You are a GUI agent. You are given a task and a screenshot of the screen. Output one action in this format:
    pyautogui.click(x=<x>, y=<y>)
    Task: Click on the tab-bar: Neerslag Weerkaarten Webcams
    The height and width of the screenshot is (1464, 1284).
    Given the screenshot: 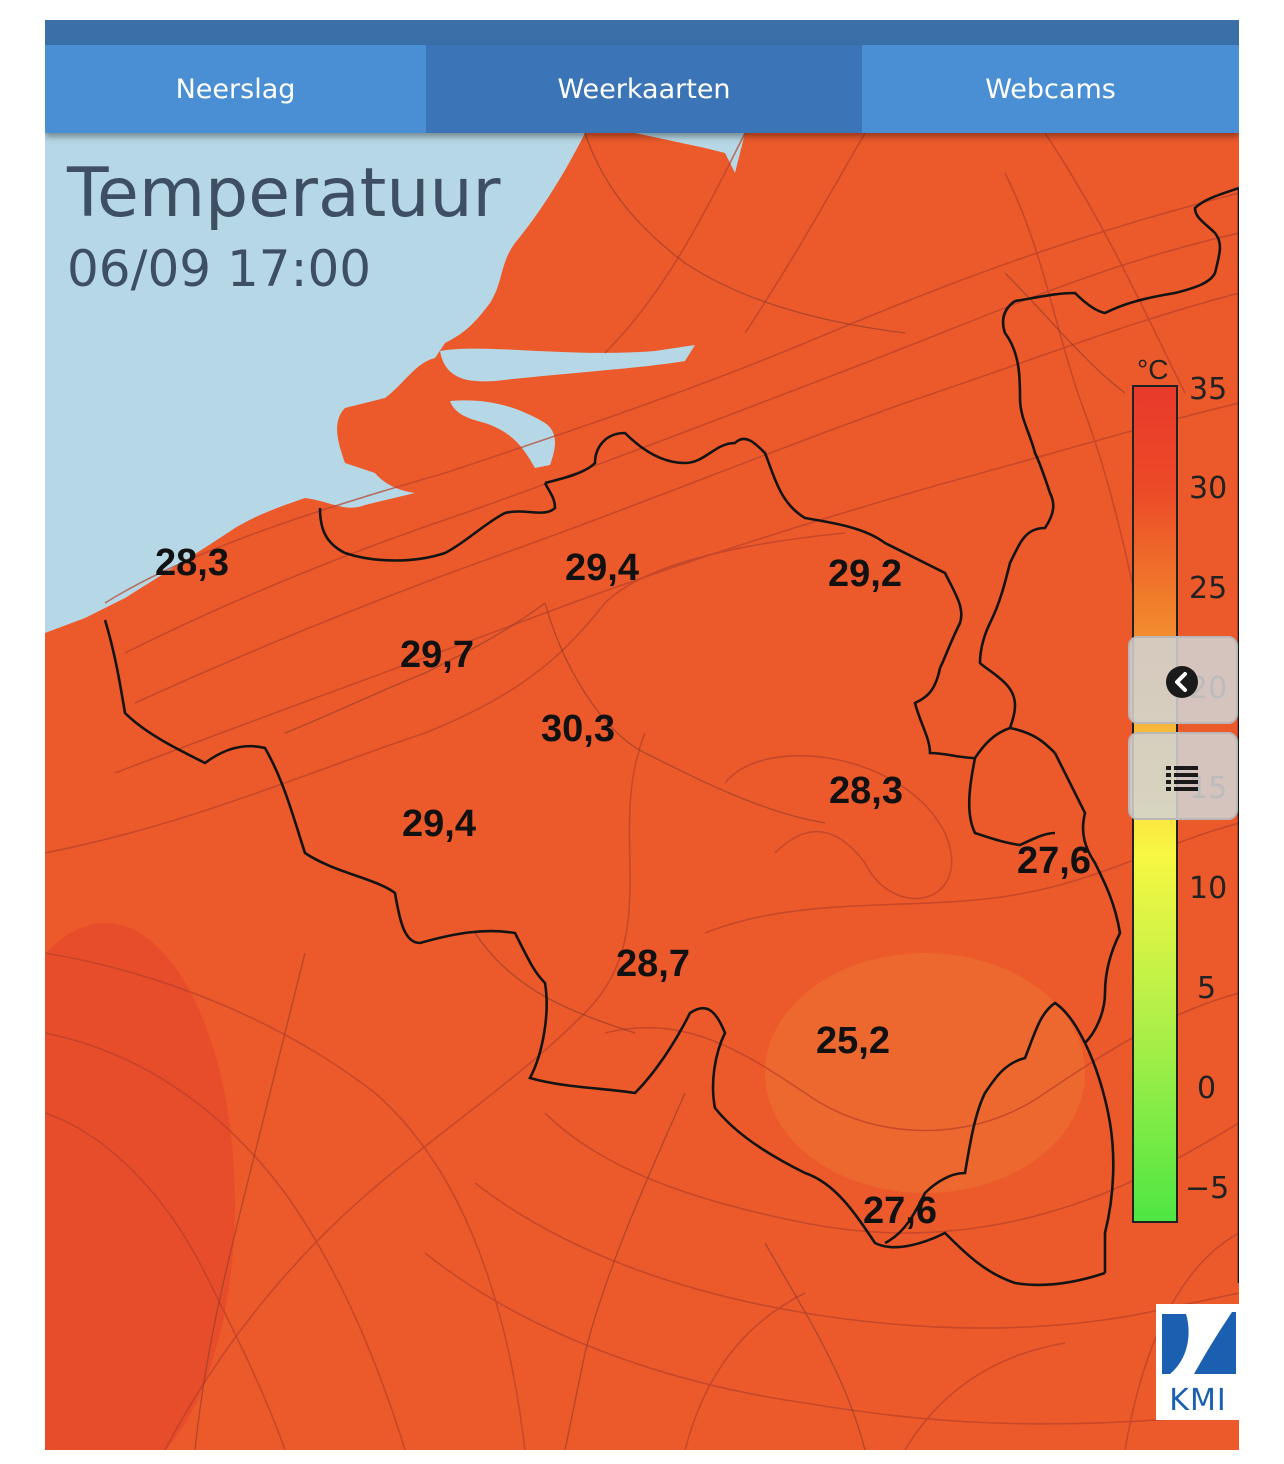 What is the action you would take?
    pyautogui.click(x=642, y=89)
    